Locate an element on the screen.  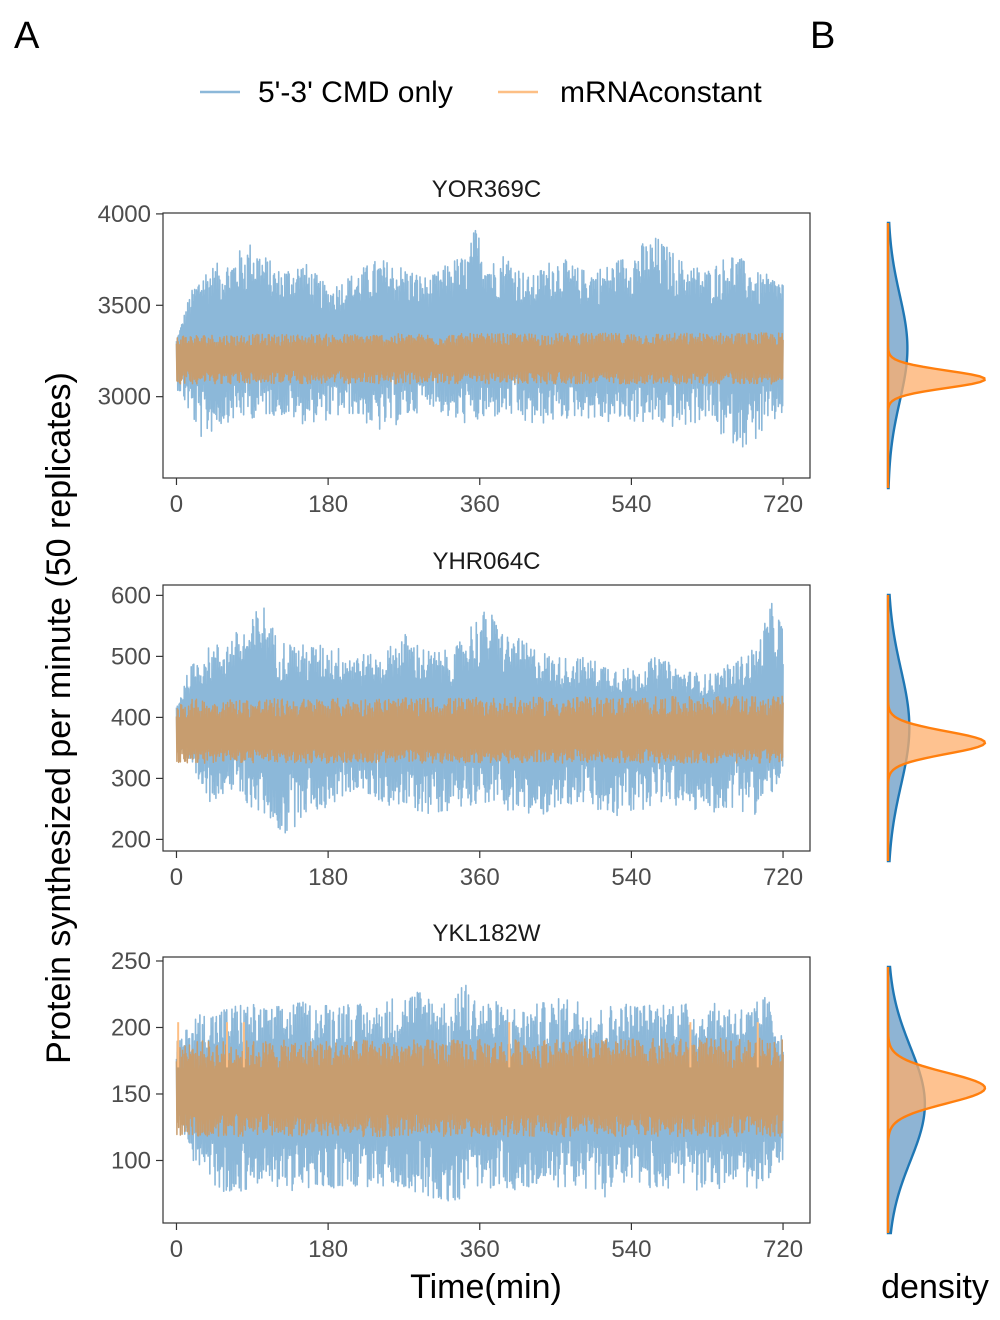
density-yhr064c is located at coordinates (936, 728).